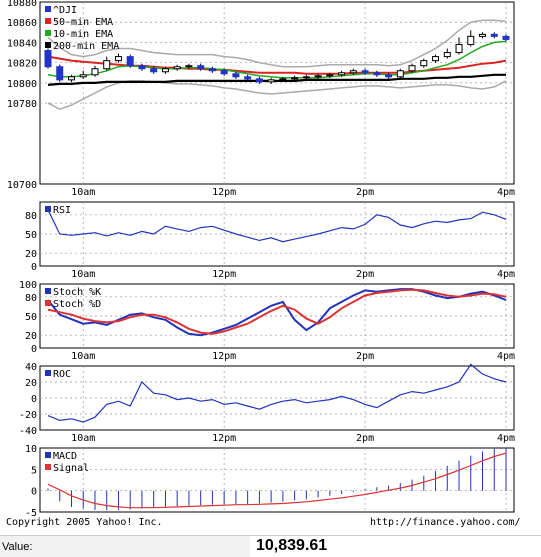 The width and height of the screenshot is (541, 557). I want to click on legend-label: MACD, so click(65, 456).